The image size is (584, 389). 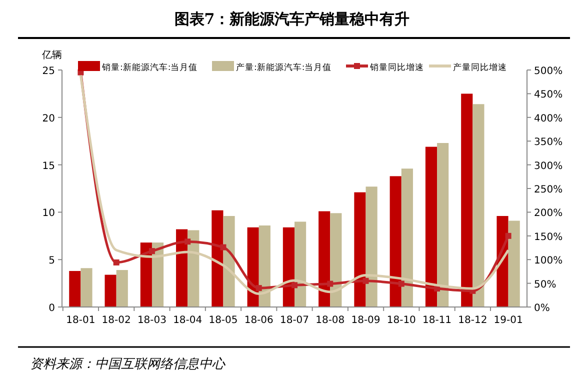 What do you see at coordinates (292, 19) in the screenshot?
I see `chart-title: 图表7：新能源汽车产销量稳中有升` at bounding box center [292, 19].